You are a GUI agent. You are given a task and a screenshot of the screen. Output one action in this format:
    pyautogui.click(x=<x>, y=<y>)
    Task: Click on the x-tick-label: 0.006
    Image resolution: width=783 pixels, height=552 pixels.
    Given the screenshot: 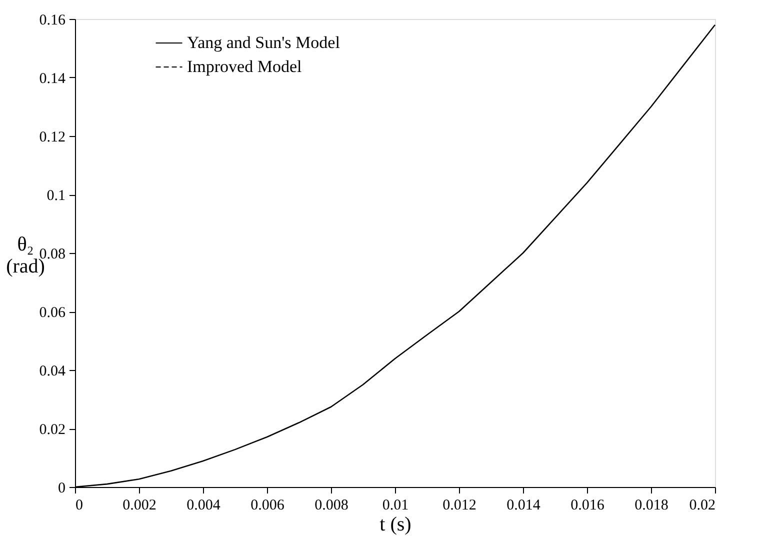 What is the action you would take?
    pyautogui.click(x=267, y=506)
    